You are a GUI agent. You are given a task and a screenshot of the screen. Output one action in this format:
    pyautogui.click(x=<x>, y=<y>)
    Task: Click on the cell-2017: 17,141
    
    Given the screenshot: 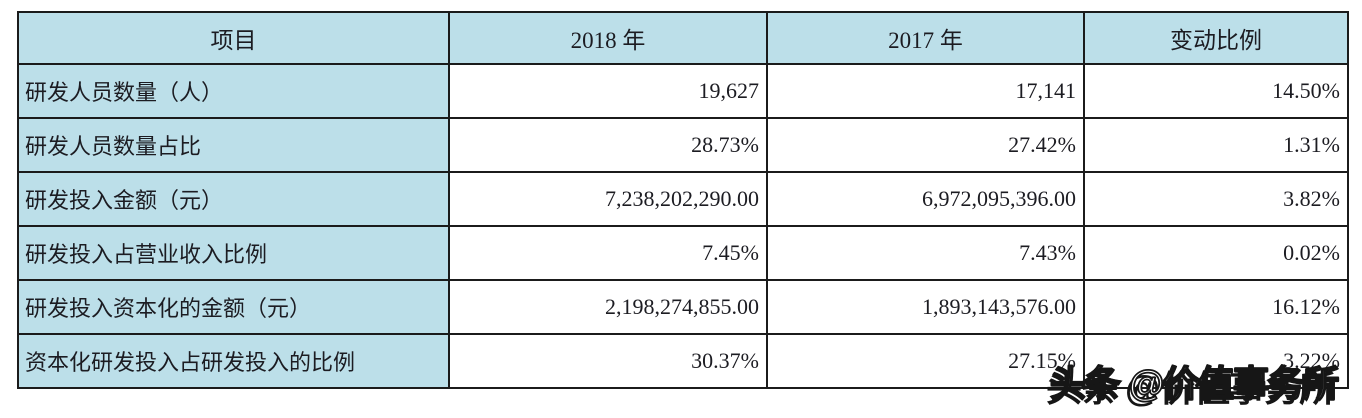 What is the action you would take?
    pyautogui.click(x=925, y=91)
    